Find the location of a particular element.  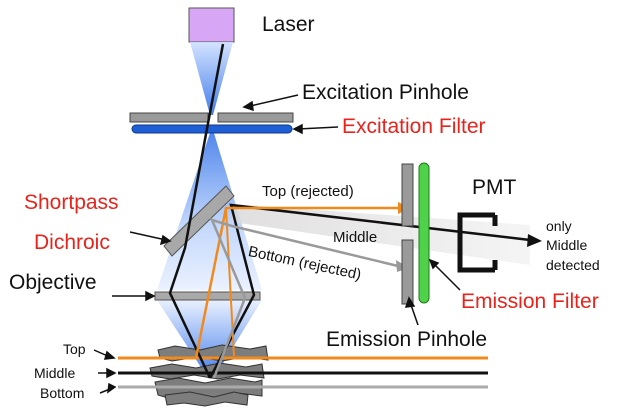

pmt-bracket is located at coordinates (476, 242).